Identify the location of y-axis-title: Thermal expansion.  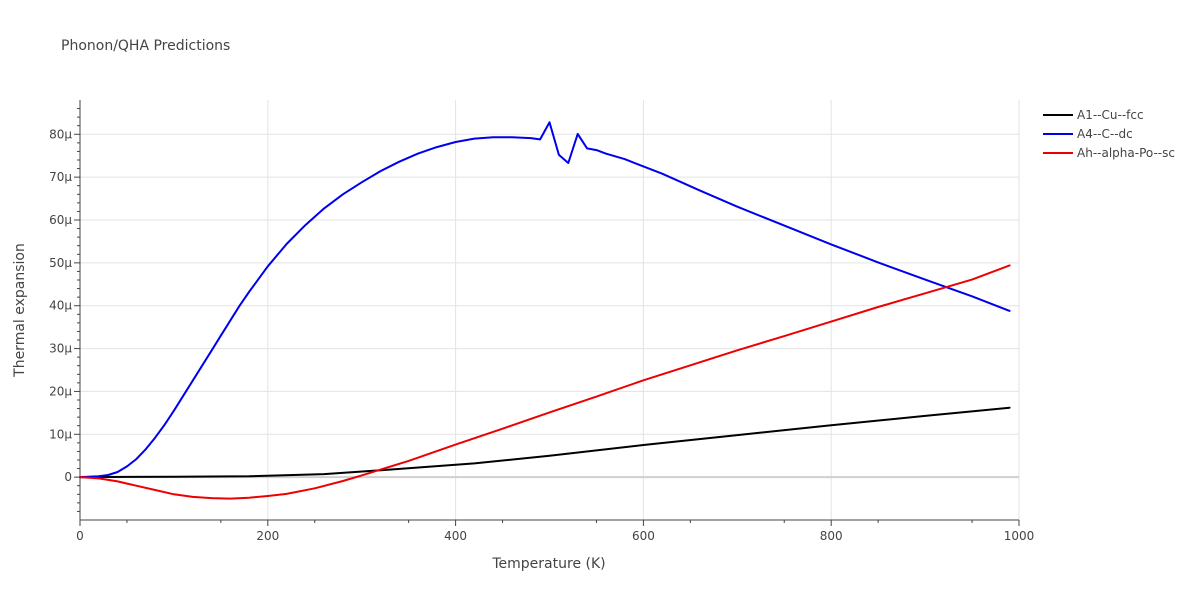
(20, 310).